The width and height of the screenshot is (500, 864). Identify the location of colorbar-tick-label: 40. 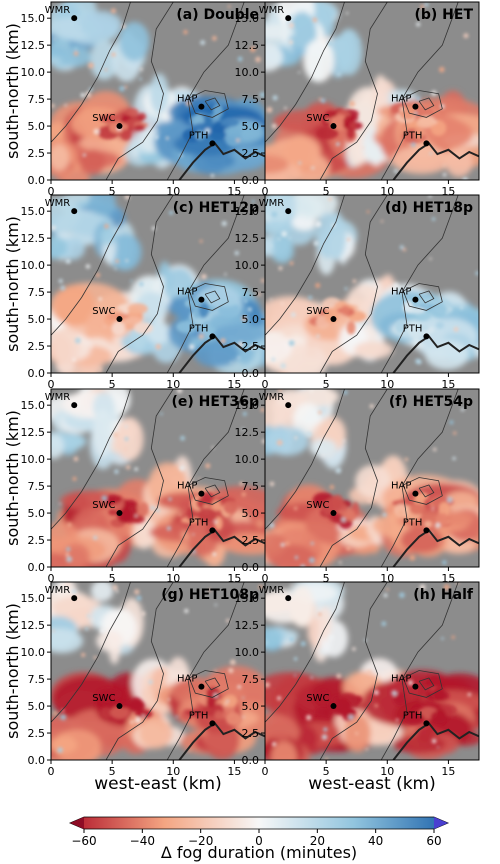
(375, 841).